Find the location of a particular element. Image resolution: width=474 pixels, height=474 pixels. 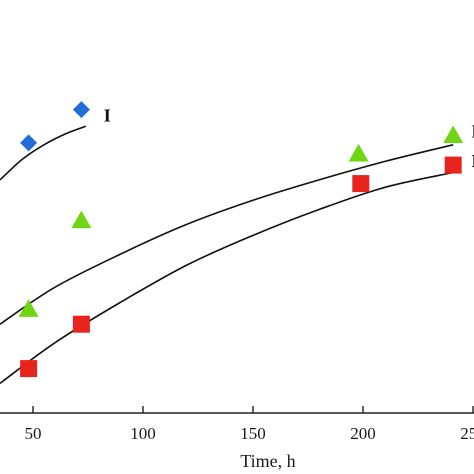

series-iii-label: III is located at coordinates (472, 161).